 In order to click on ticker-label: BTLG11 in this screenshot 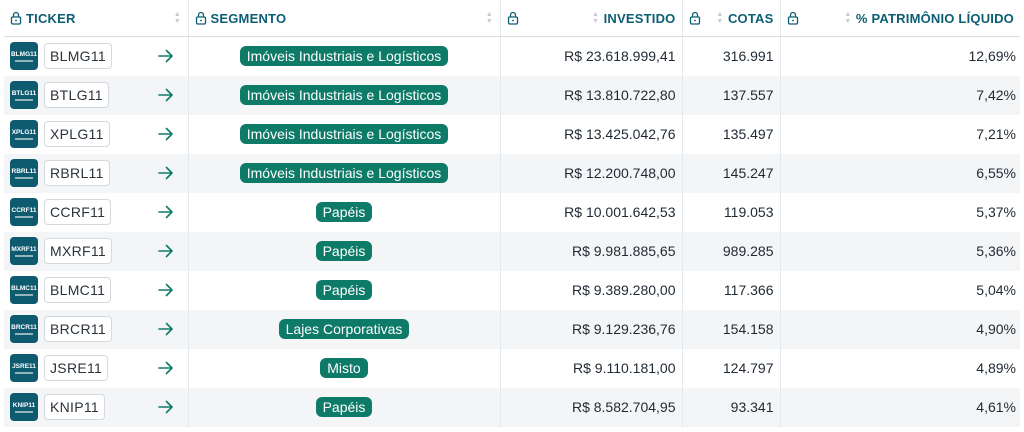, I will do `click(76, 95)`.